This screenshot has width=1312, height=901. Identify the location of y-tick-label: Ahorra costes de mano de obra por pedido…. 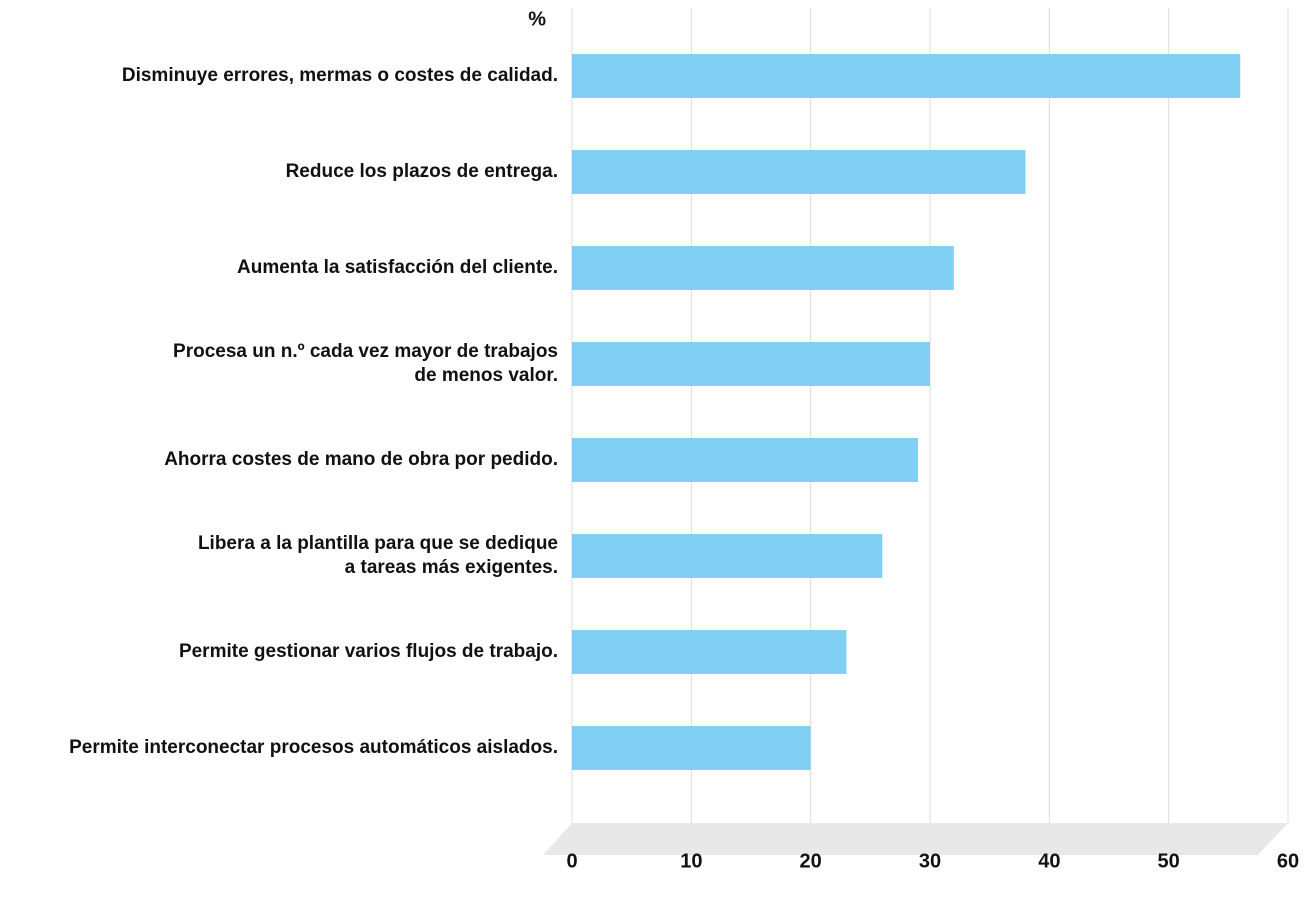
(361, 459).